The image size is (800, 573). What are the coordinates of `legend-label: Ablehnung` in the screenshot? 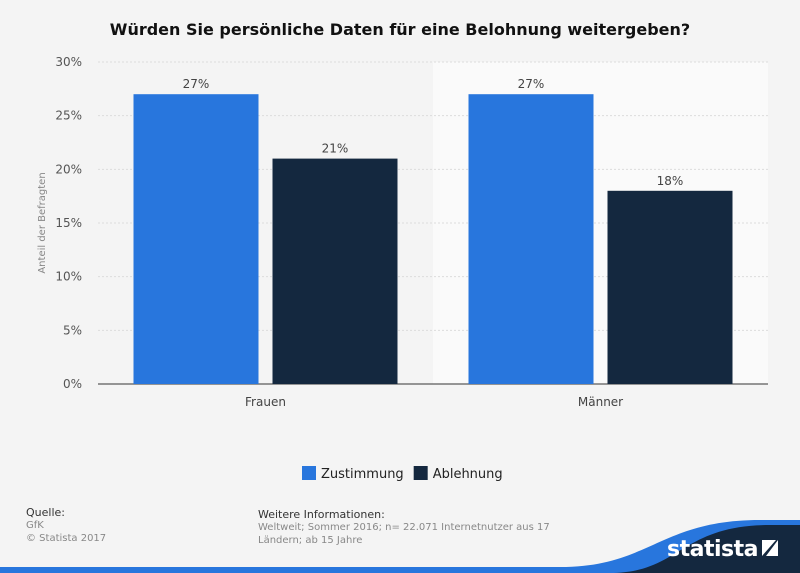 It's located at (468, 474).